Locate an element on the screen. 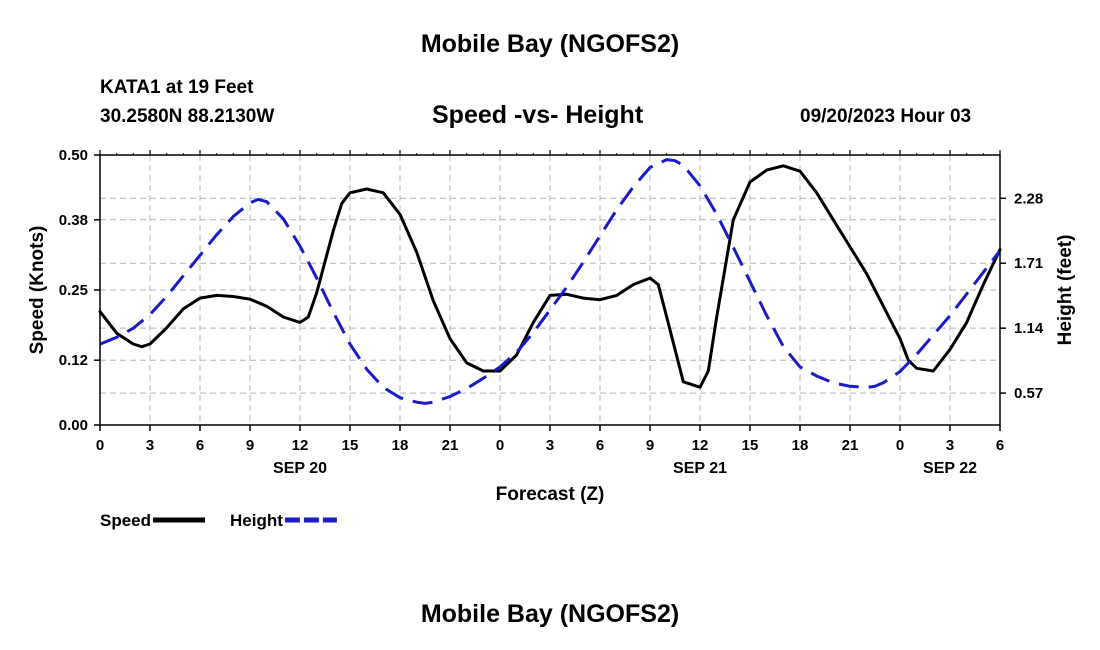 Image resolution: width=1100 pixels, height=650 pixels. station-label: KATA1 at 19 Feet is located at coordinates (177, 87).